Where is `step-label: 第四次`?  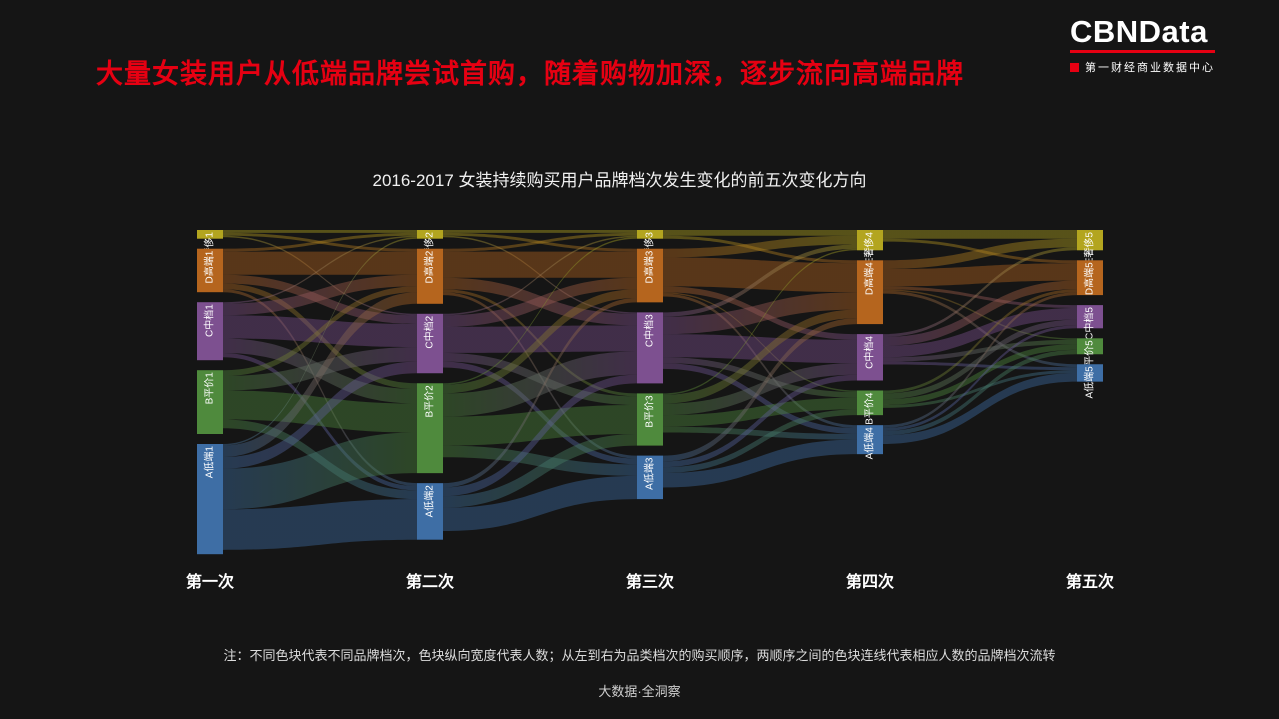
step-label: 第四次 is located at coordinates (870, 581).